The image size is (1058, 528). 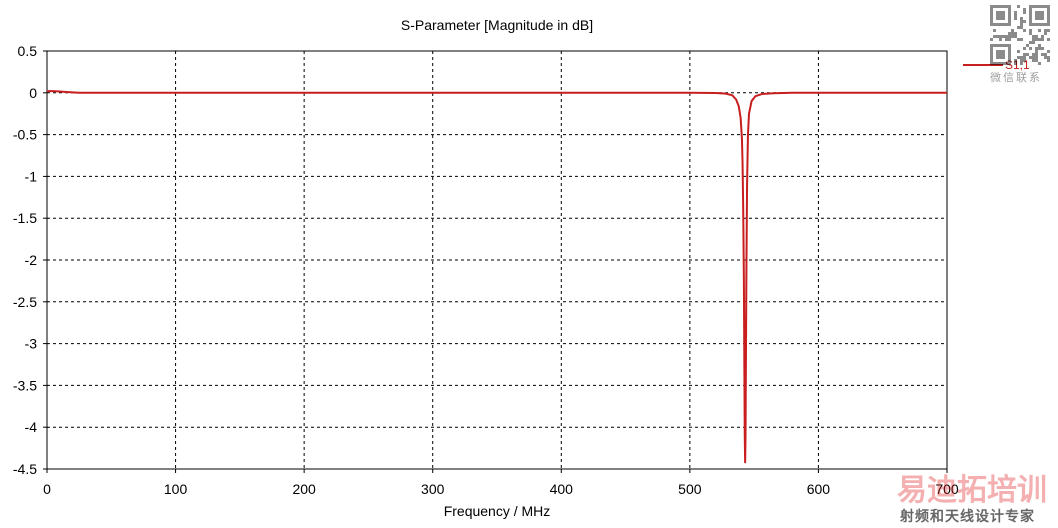 What do you see at coordinates (47, 489) in the screenshot?
I see `x-tick-label: 0` at bounding box center [47, 489].